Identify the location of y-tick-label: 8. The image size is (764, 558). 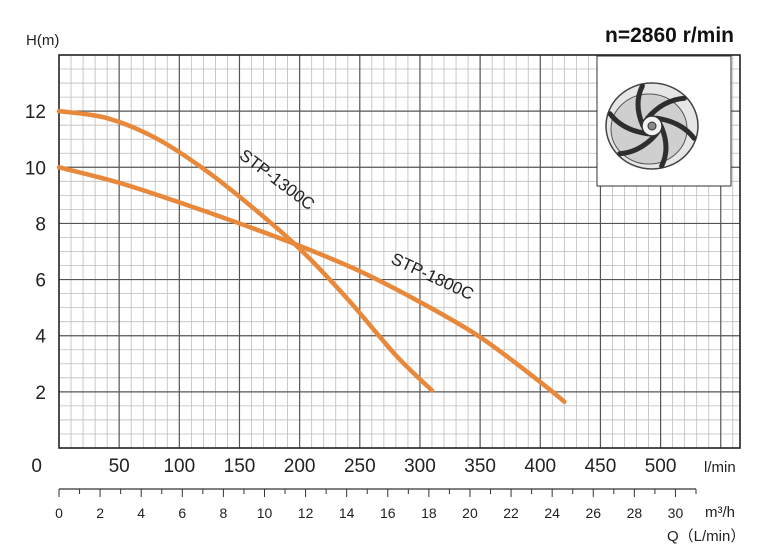
(40, 224).